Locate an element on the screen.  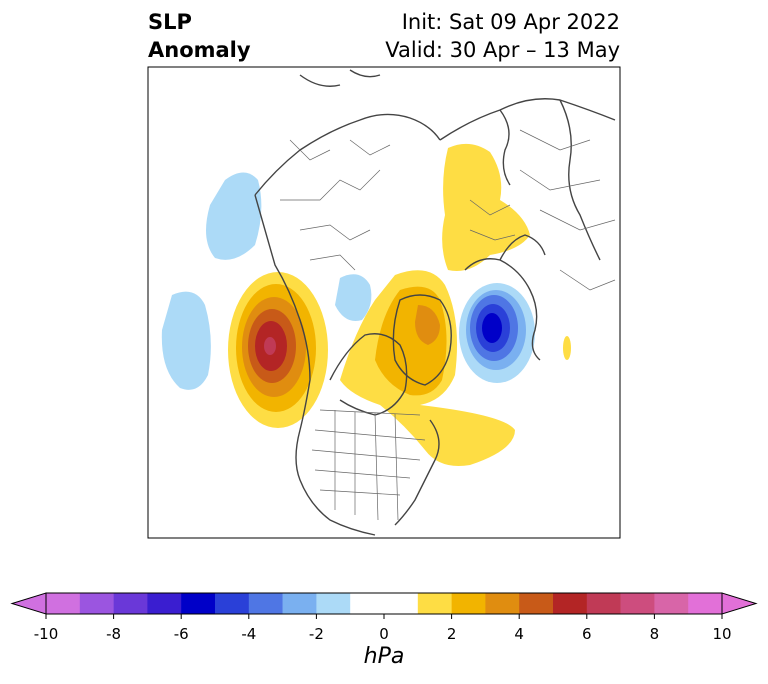
init-date: Init: Sat 09 Apr 2022 is located at coordinates (510, 22).